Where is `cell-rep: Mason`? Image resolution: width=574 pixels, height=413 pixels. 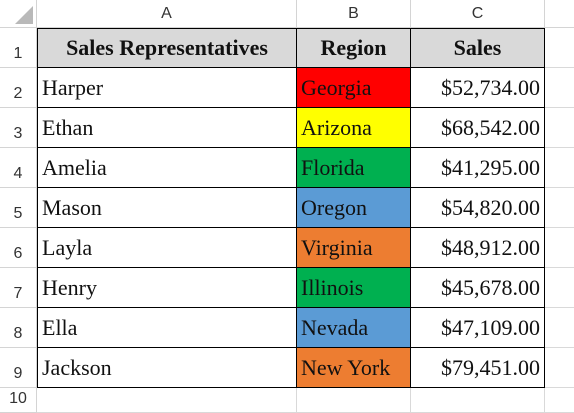 cell-rep: Mason is located at coordinates (167, 208).